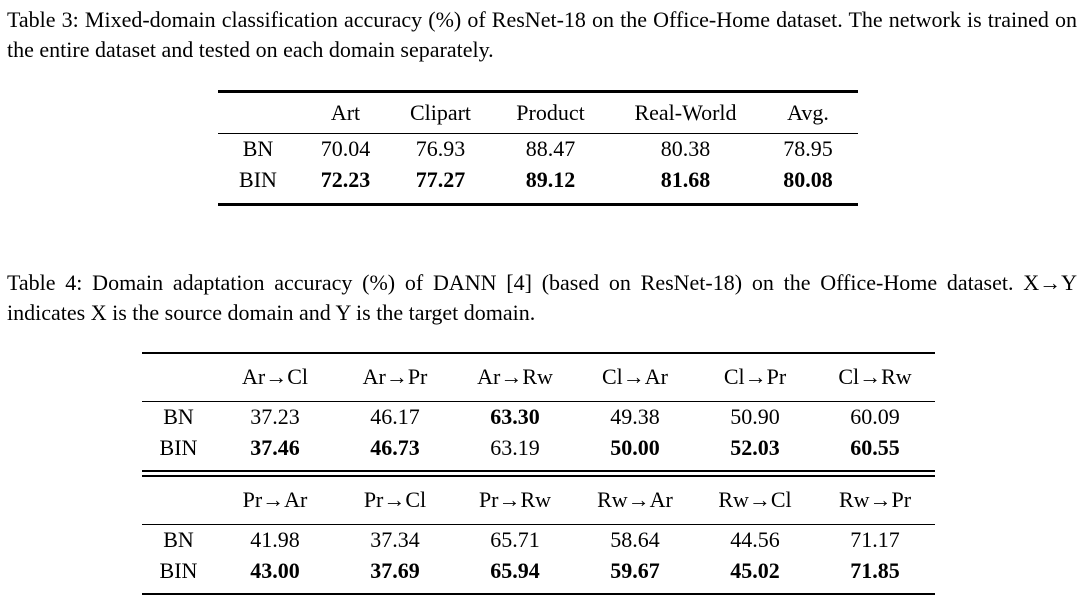 This screenshot has width=1083, height=603. Describe the element at coordinates (755, 539) in the screenshot. I see `value-cell: 44.56` at that location.